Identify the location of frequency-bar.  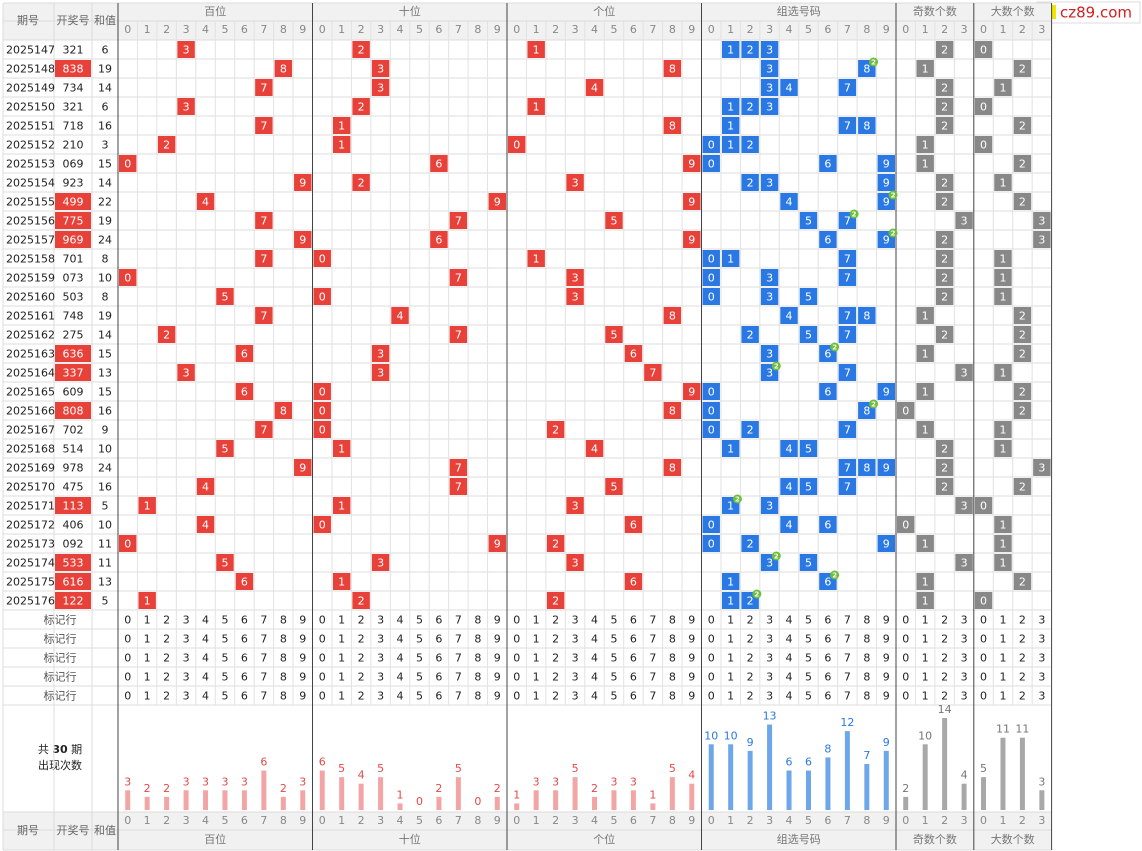
(633, 800).